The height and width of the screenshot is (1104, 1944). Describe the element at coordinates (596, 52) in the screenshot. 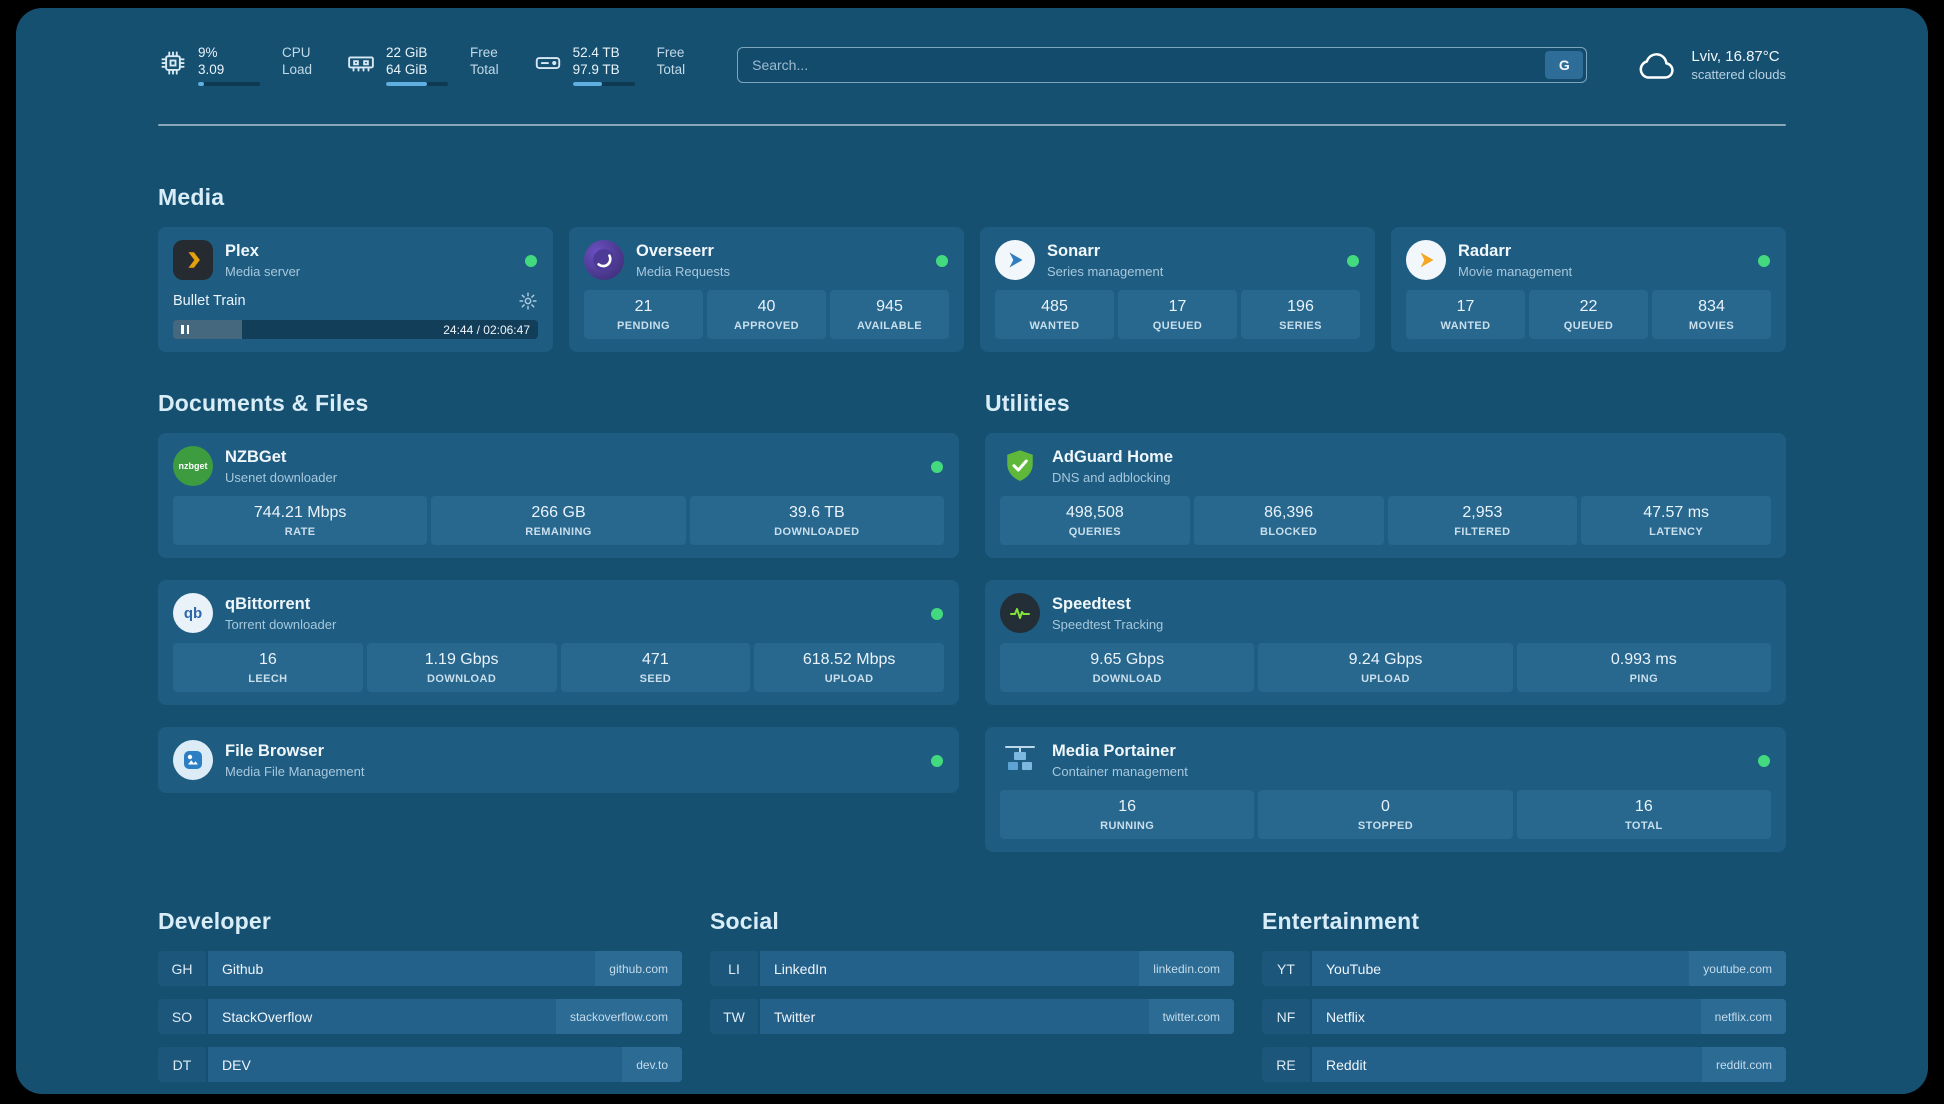

I see `disk-free-value: 52.4 TB` at that location.